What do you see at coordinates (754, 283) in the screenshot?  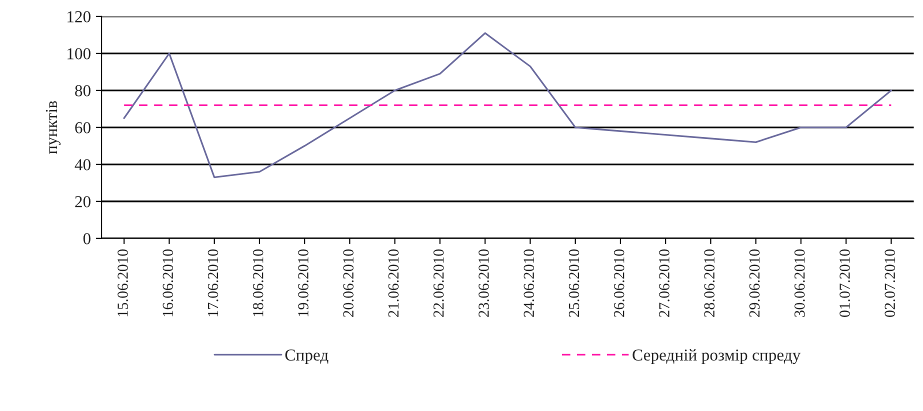 I see `x-tick-label: 29.06.2010` at bounding box center [754, 283].